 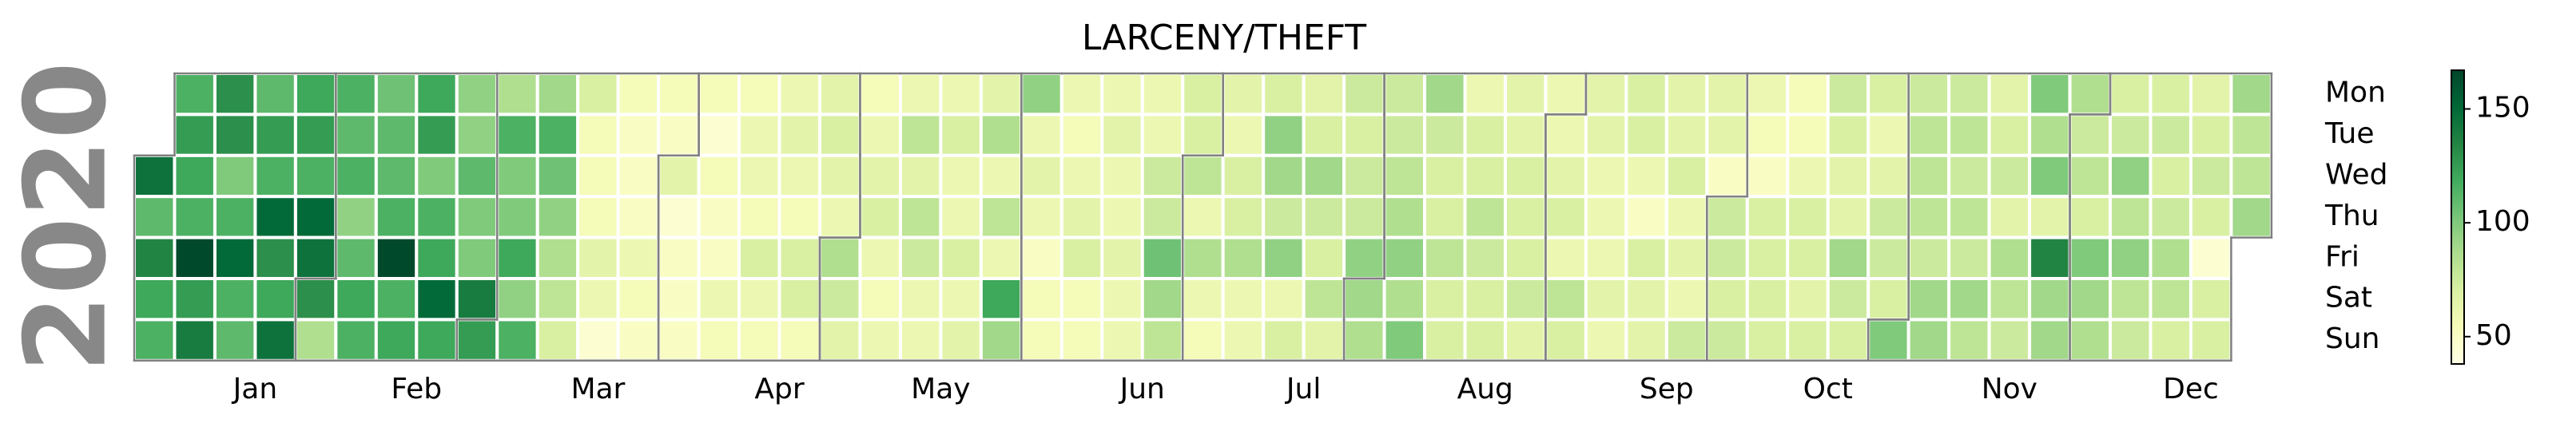 I want to click on month-label: Feb, so click(x=416, y=389).